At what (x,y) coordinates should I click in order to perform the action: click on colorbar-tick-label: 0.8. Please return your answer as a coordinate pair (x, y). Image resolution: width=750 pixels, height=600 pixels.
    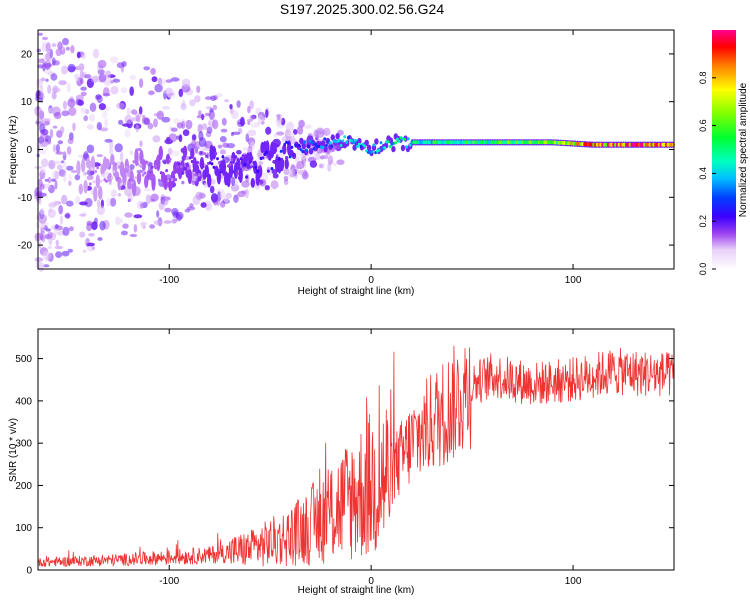
    Looking at the image, I should click on (703, 78).